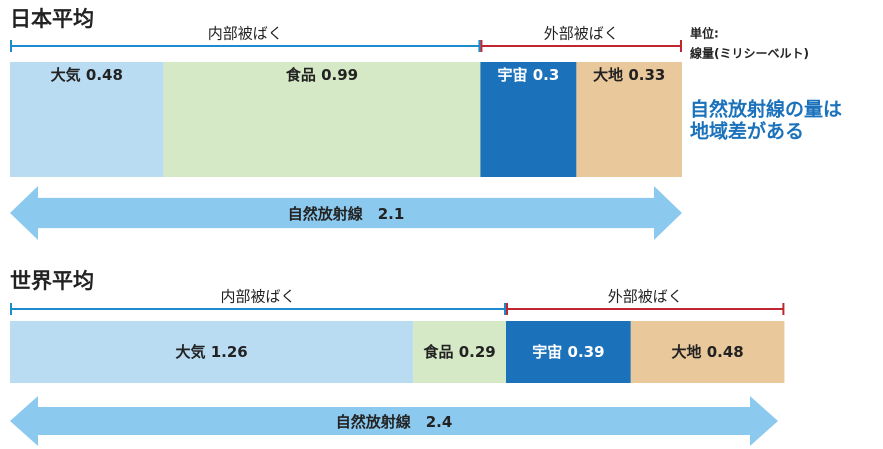 The width and height of the screenshot is (883, 449). I want to click on unit-label: 単位:, so click(704, 33).